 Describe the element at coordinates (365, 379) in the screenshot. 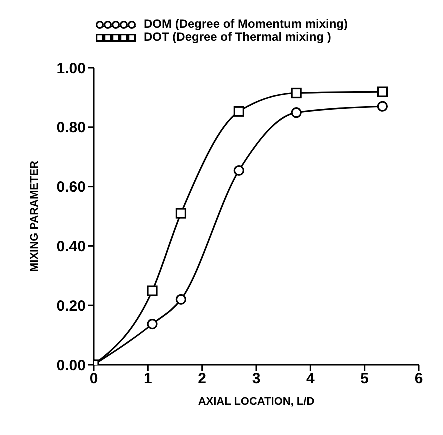

I see `x-tick-label: 5` at that location.